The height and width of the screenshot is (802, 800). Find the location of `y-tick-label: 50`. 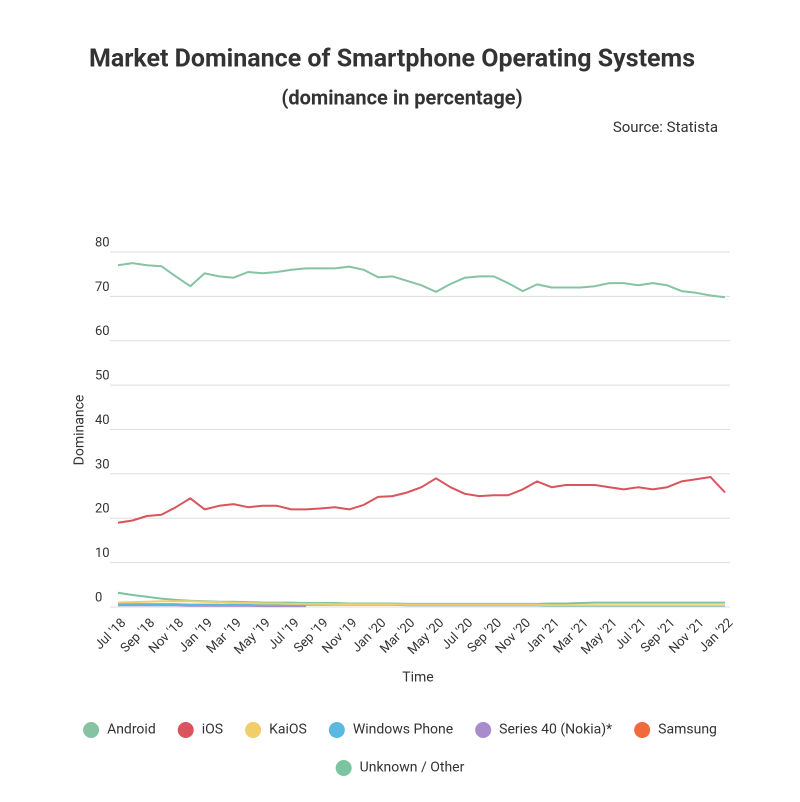

y-tick-label: 50 is located at coordinates (102, 376).